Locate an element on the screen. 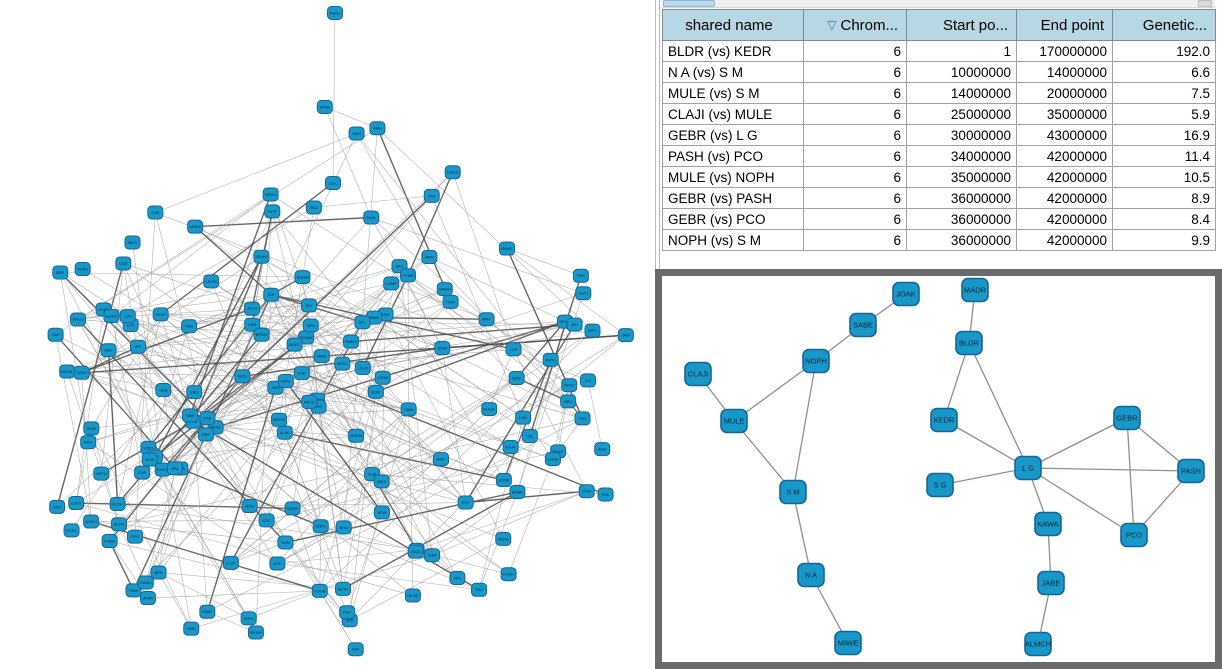  table-cell: MULE (vs) S M is located at coordinates (733, 93).